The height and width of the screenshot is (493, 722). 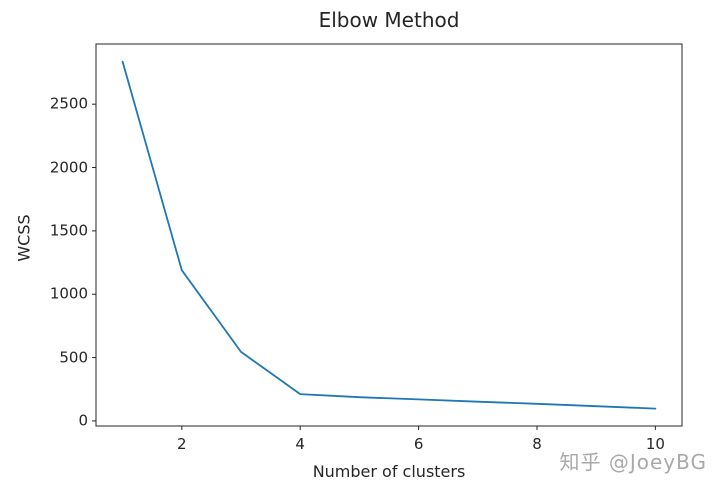 I want to click on x-axis-label: Number of clusters, so click(x=389, y=471).